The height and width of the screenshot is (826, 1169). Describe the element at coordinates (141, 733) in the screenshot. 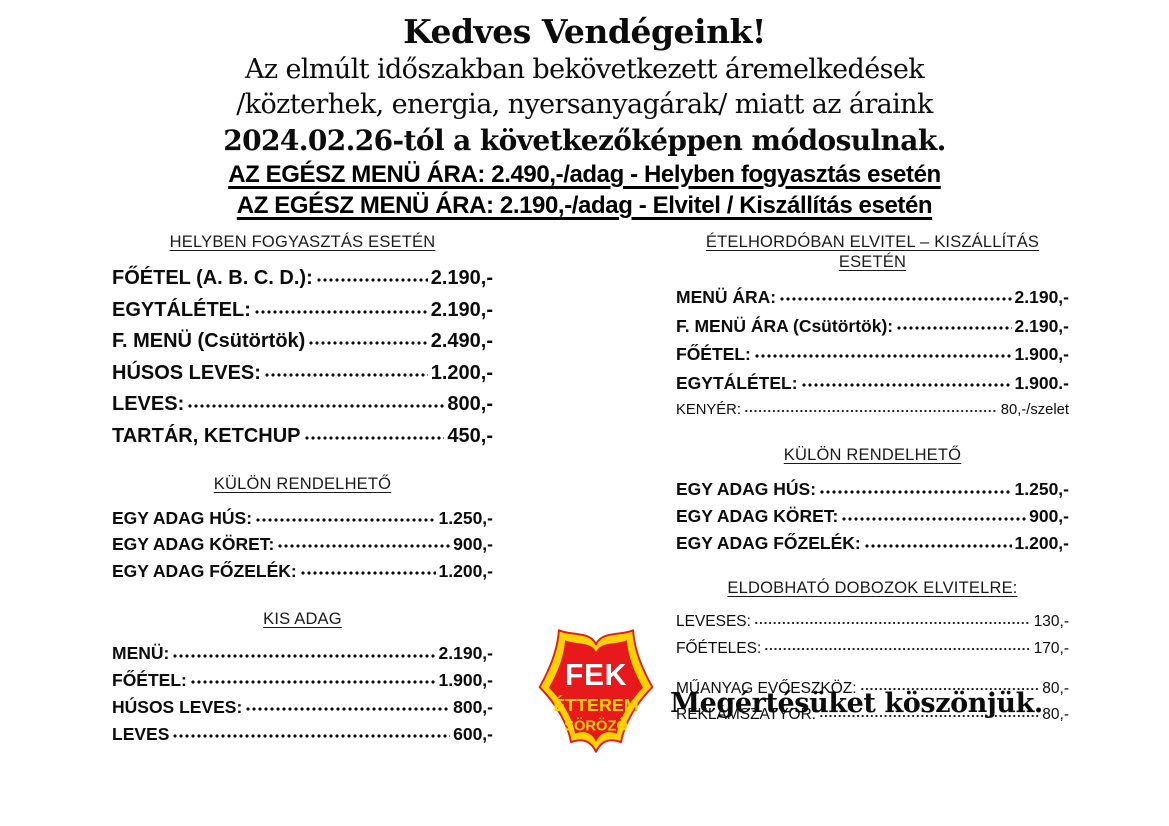

I see `item-label: LEVES` at that location.